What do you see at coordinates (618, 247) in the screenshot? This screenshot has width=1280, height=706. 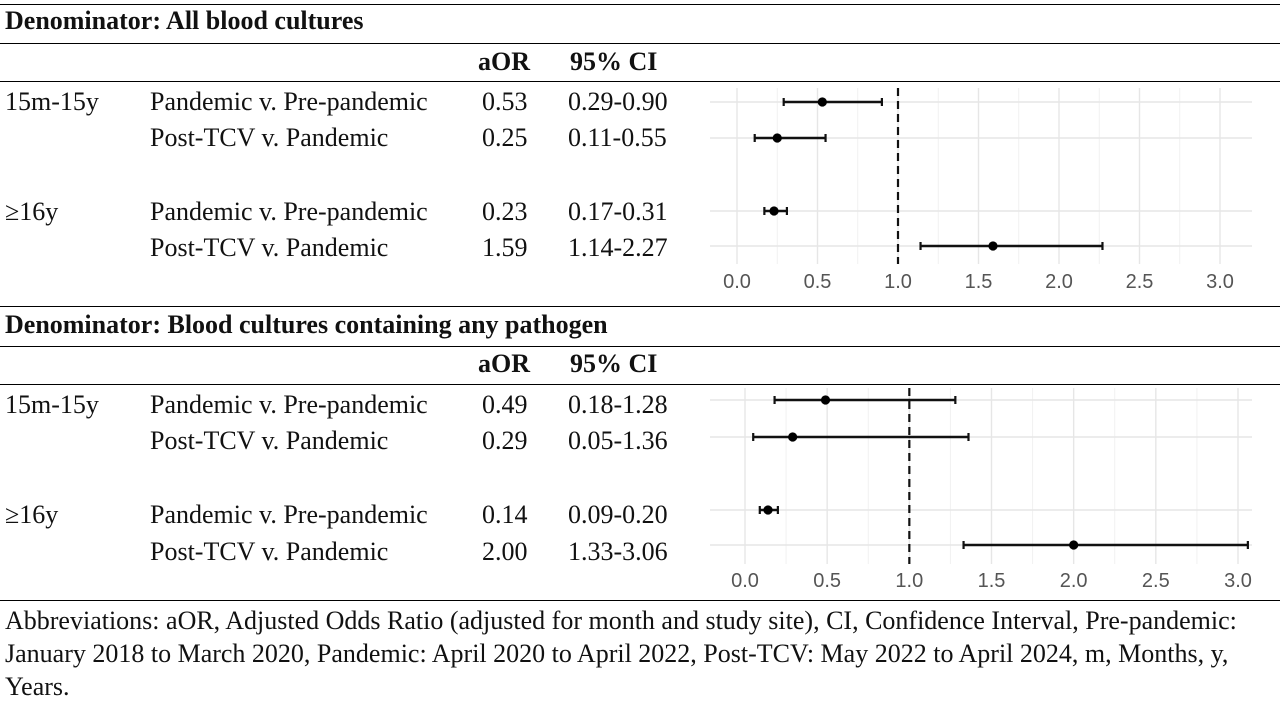 I see `section-1-row-4-ci: 1.14-2.27` at bounding box center [618, 247].